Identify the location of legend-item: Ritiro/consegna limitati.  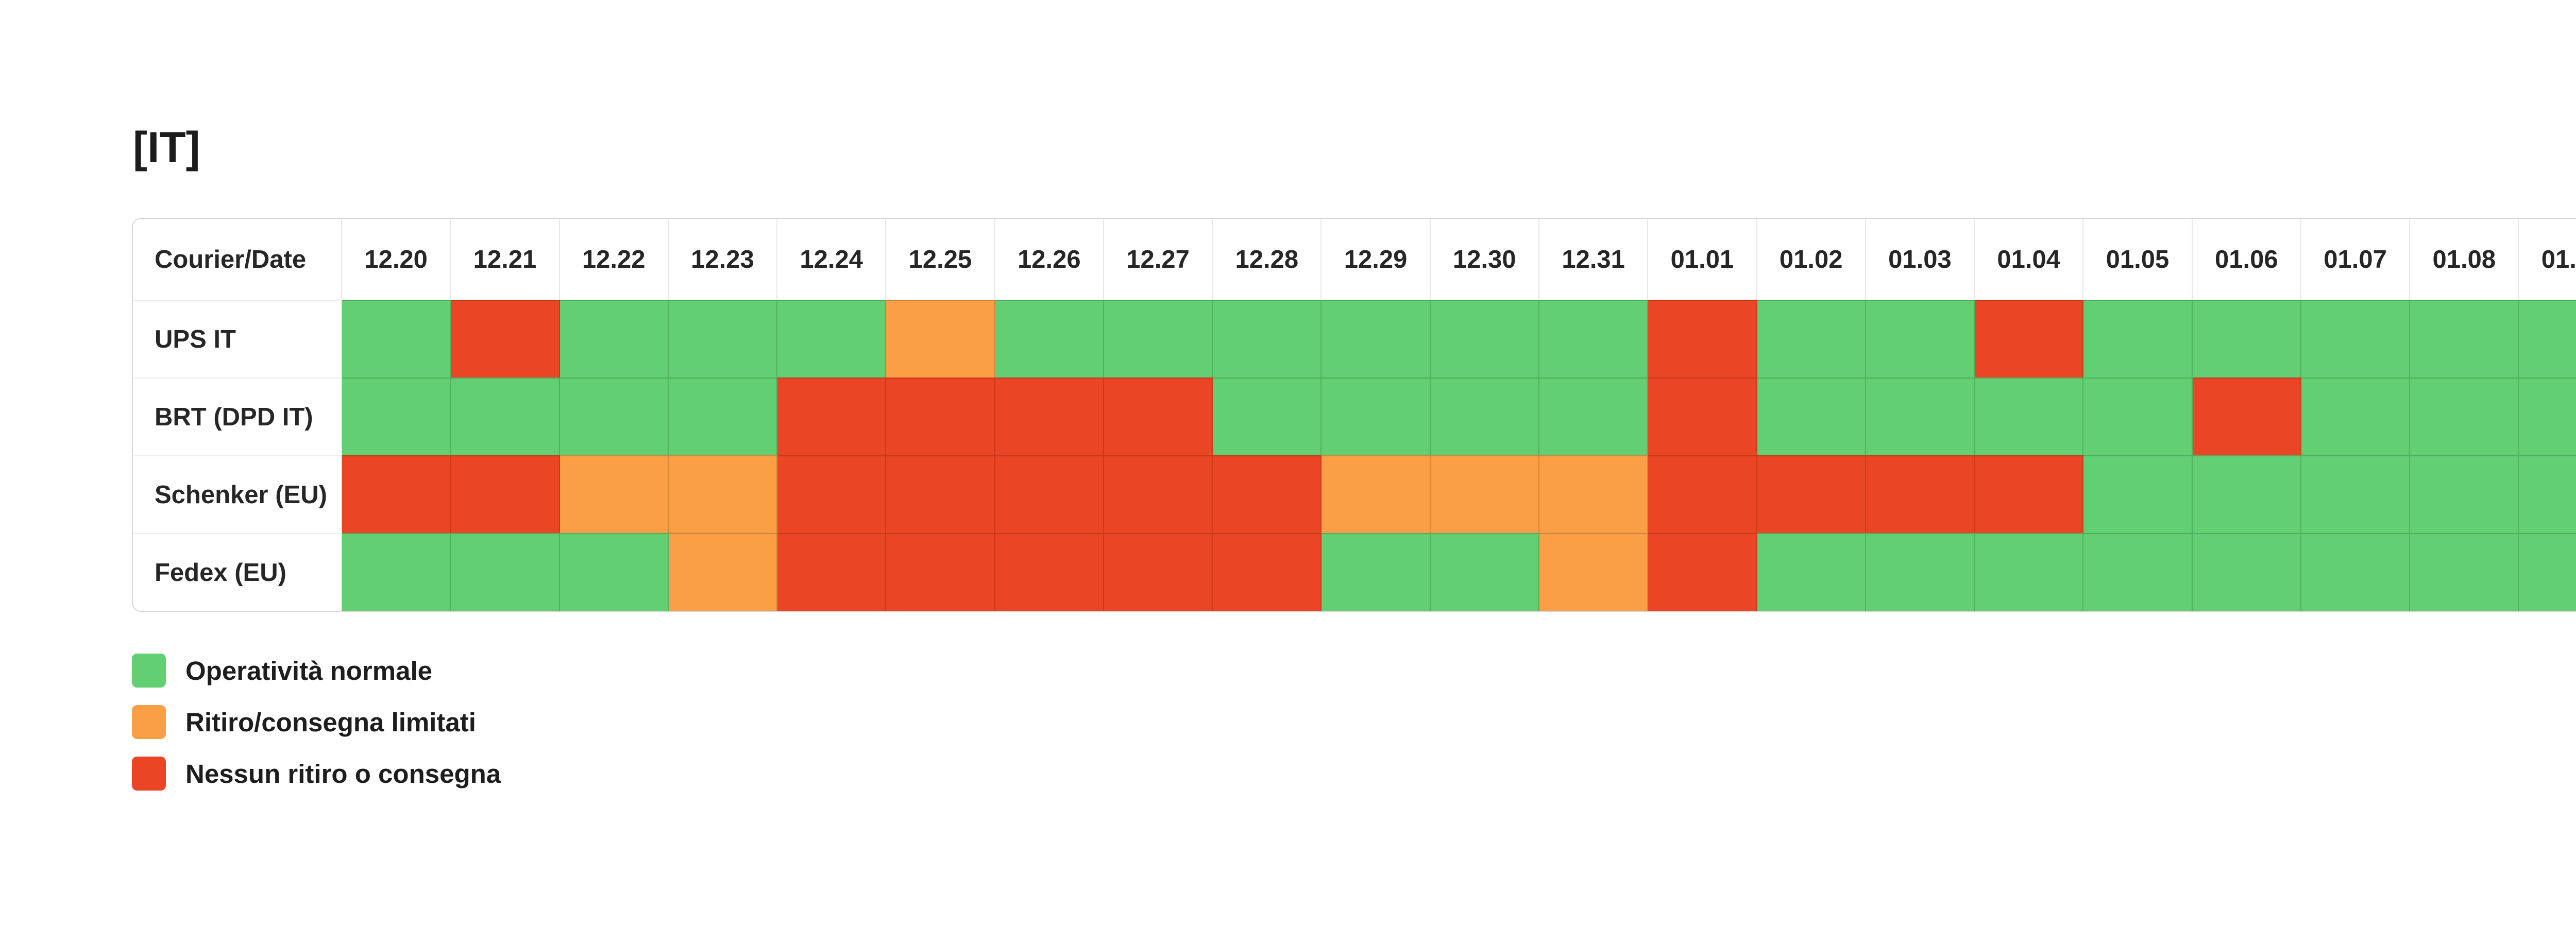
(316, 722).